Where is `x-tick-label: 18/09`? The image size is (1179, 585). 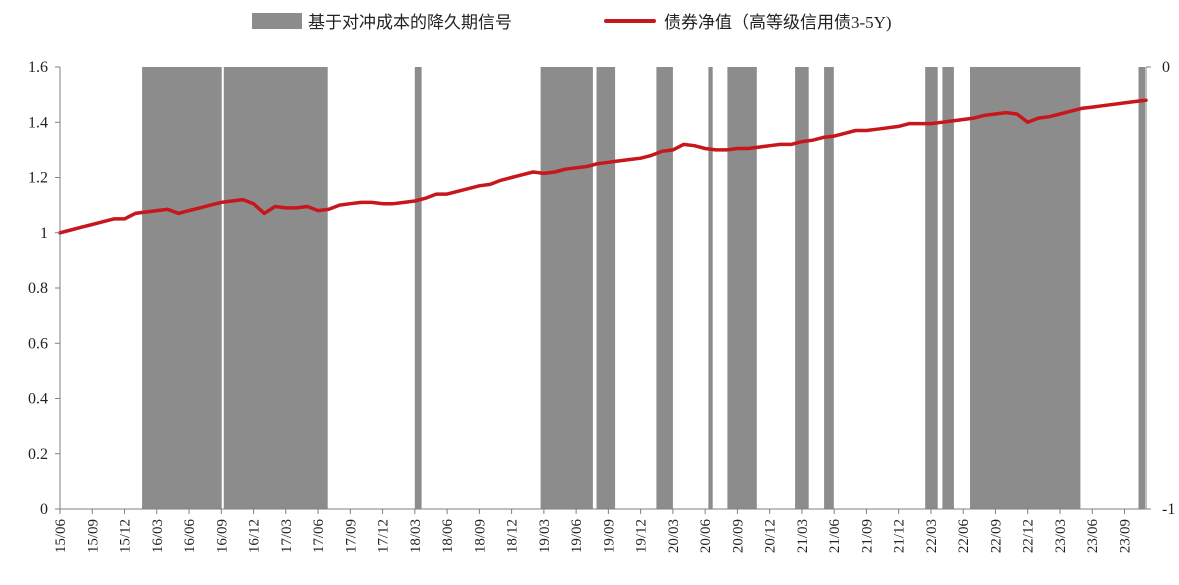
x-tick-label: 18/09 is located at coordinates (480, 536).